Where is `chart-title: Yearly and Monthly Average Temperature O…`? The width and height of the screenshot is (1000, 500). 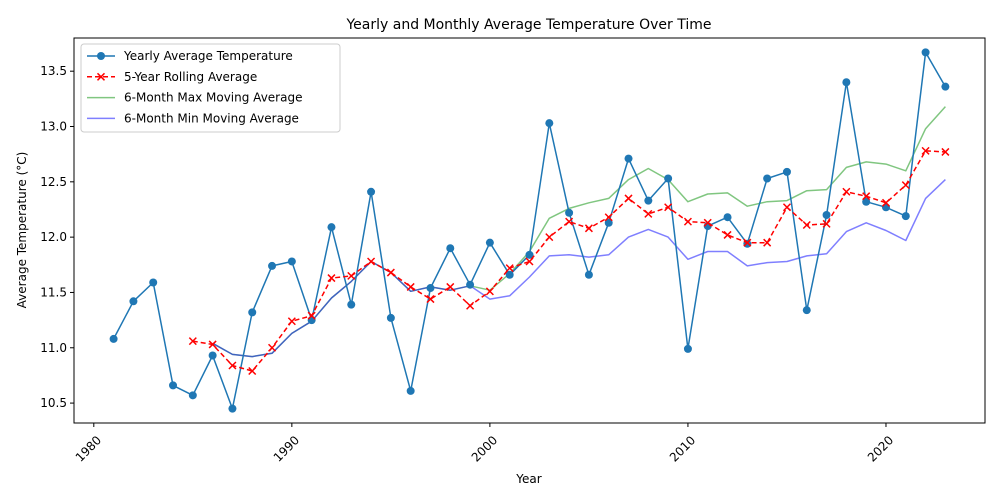 chart-title: Yearly and Monthly Average Temperature O… is located at coordinates (528, 25).